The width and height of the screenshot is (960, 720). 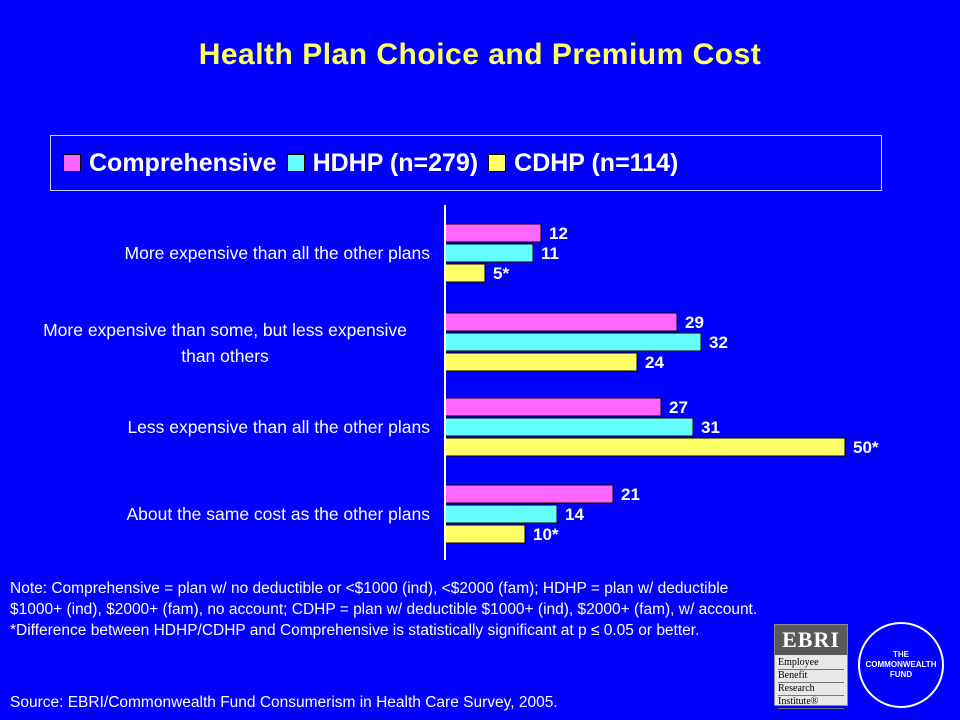 I want to click on legend-item-cdhp: CDHP (n=114), so click(x=583, y=163).